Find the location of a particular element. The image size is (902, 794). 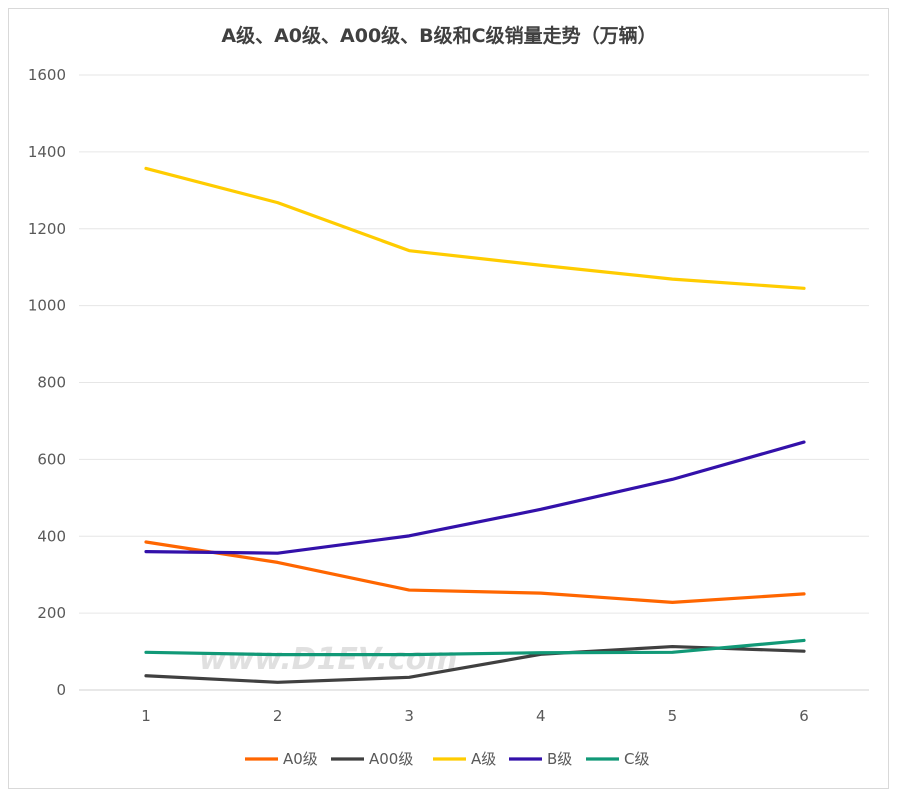

x-tick-label: 6 is located at coordinates (804, 716).